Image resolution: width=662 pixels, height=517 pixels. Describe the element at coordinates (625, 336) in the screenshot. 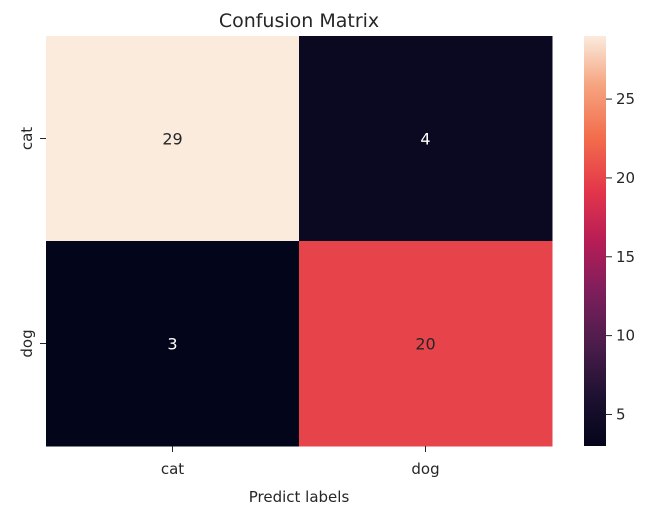

I see `colorbar-tick-label: 10` at that location.